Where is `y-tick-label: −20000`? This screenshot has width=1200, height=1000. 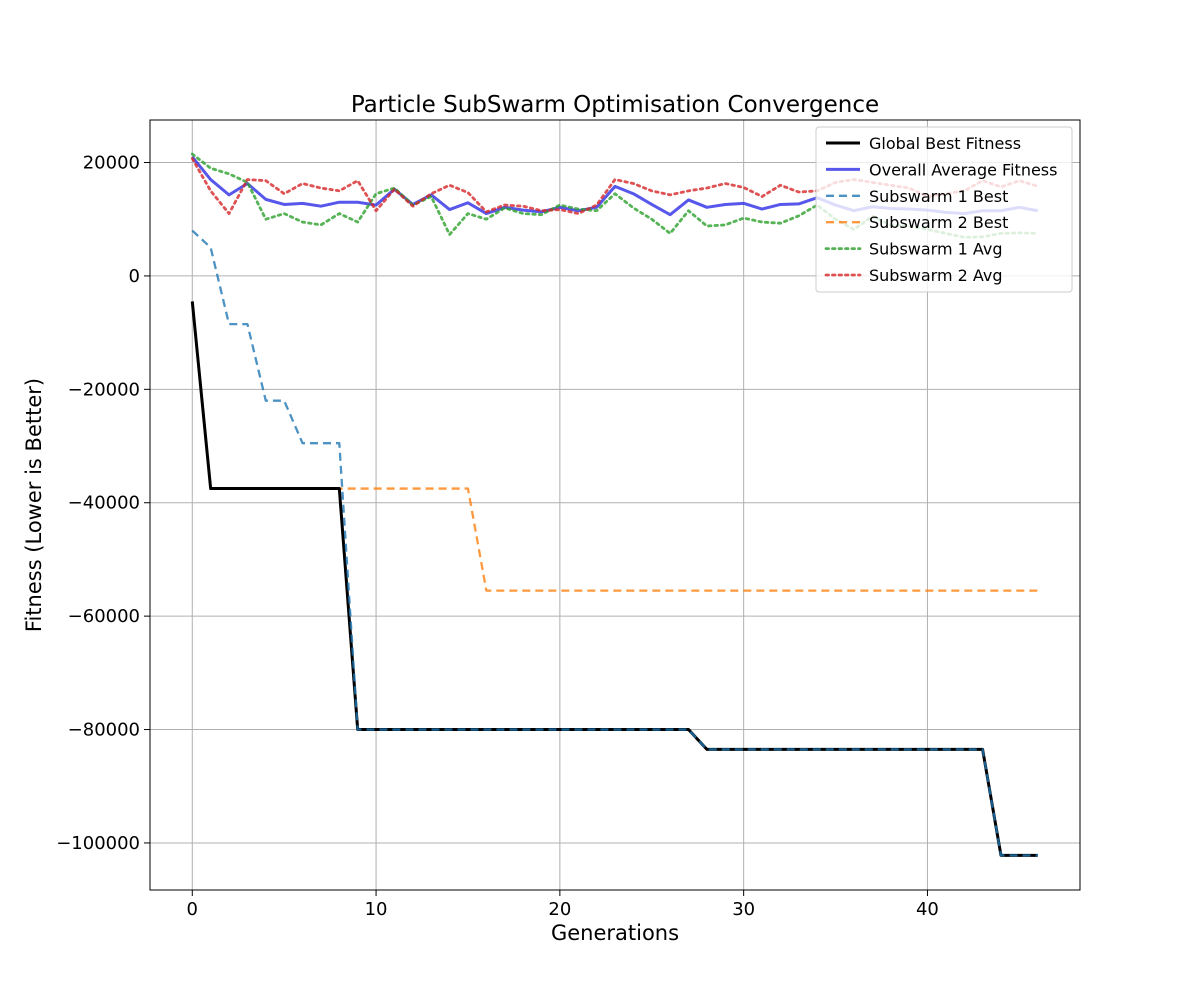
y-tick-label: −20000 is located at coordinates (104, 389).